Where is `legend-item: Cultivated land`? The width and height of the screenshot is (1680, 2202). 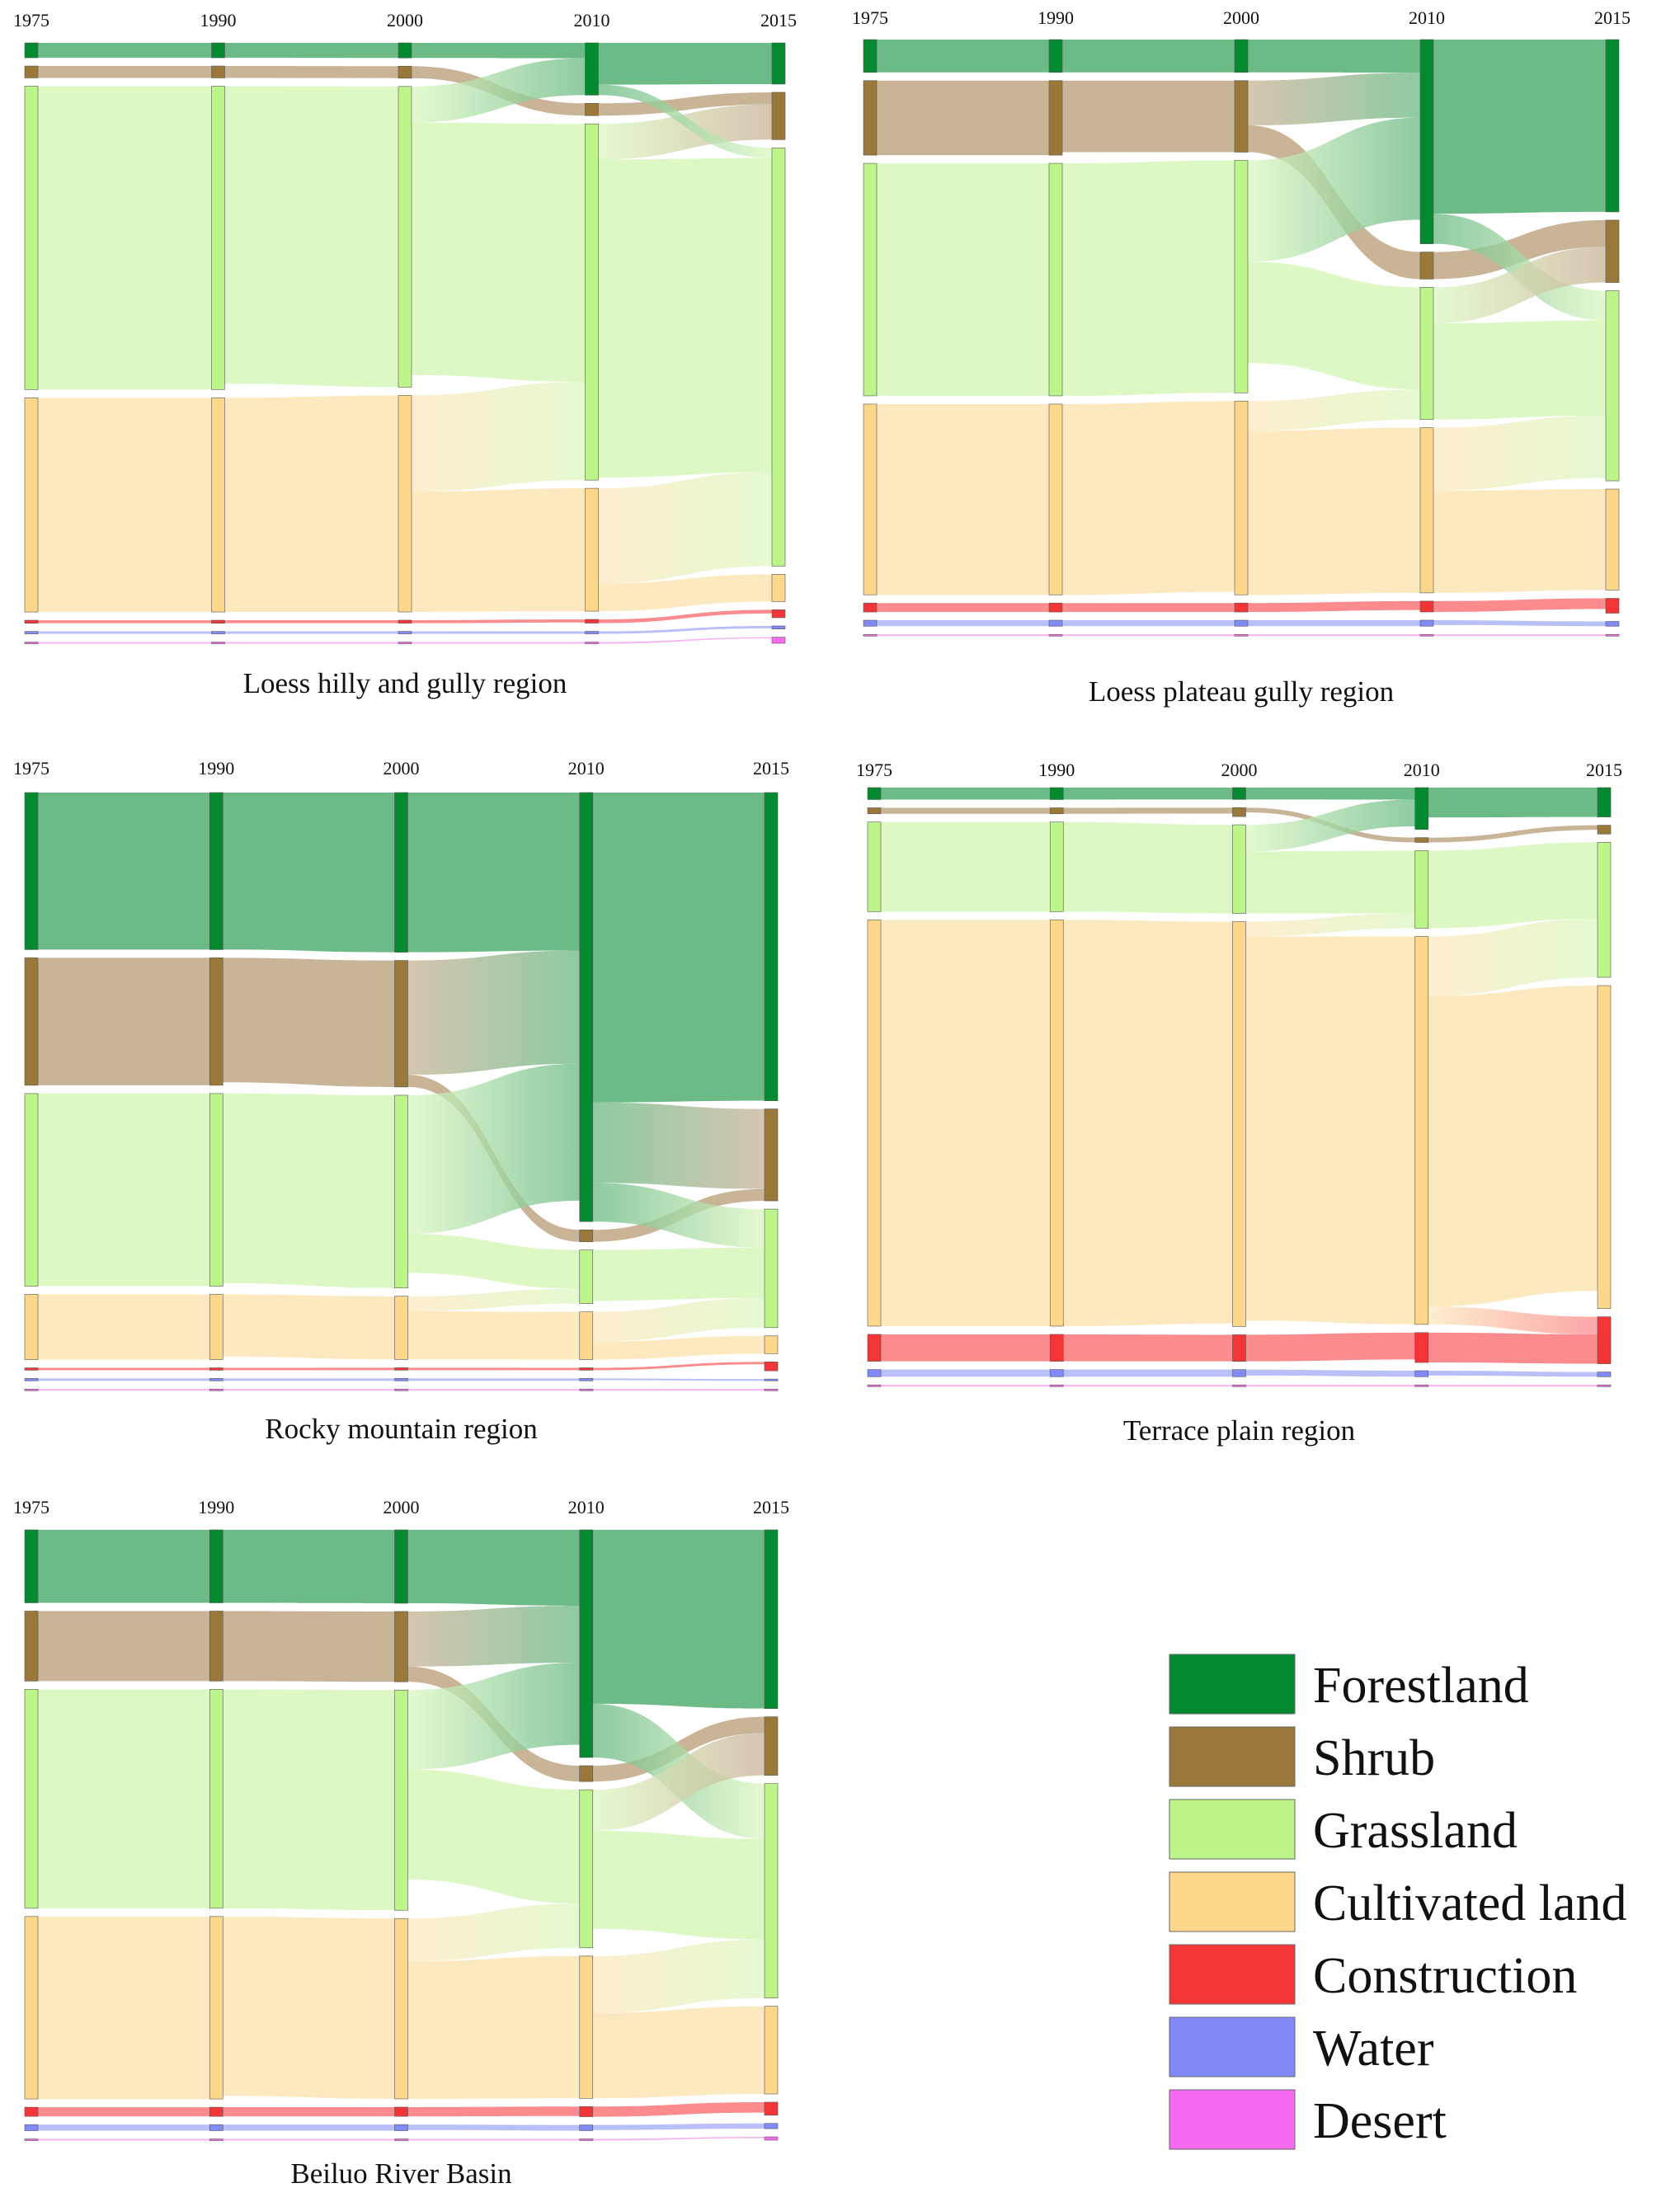 legend-item: Cultivated land is located at coordinates (1398, 1901).